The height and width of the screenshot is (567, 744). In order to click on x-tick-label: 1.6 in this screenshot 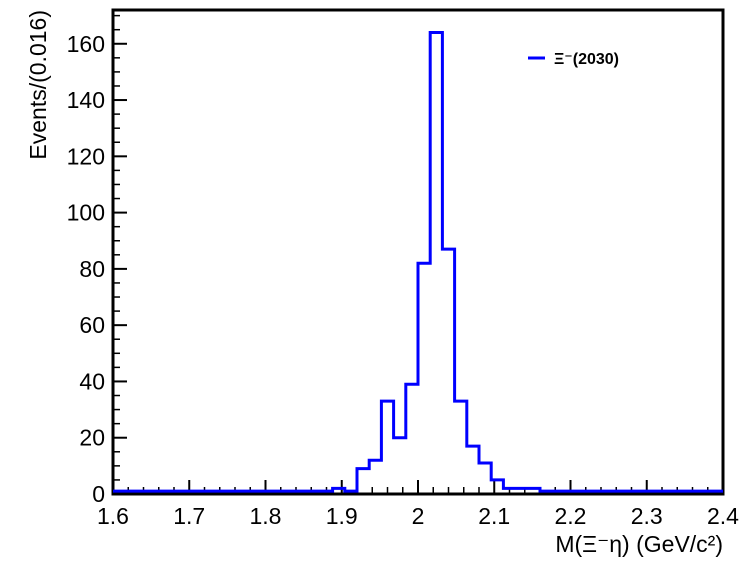, I will do `click(113, 516)`.